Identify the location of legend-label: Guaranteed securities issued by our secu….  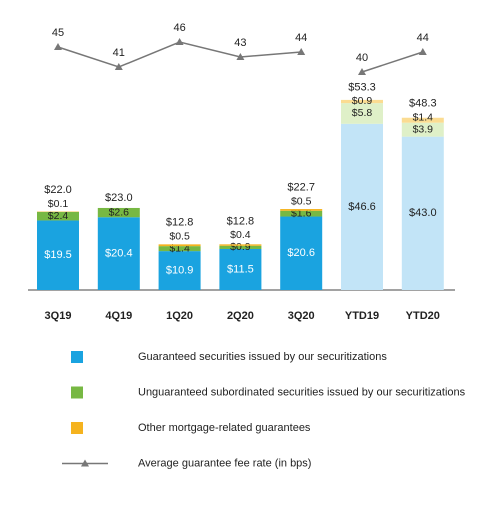
(262, 357).